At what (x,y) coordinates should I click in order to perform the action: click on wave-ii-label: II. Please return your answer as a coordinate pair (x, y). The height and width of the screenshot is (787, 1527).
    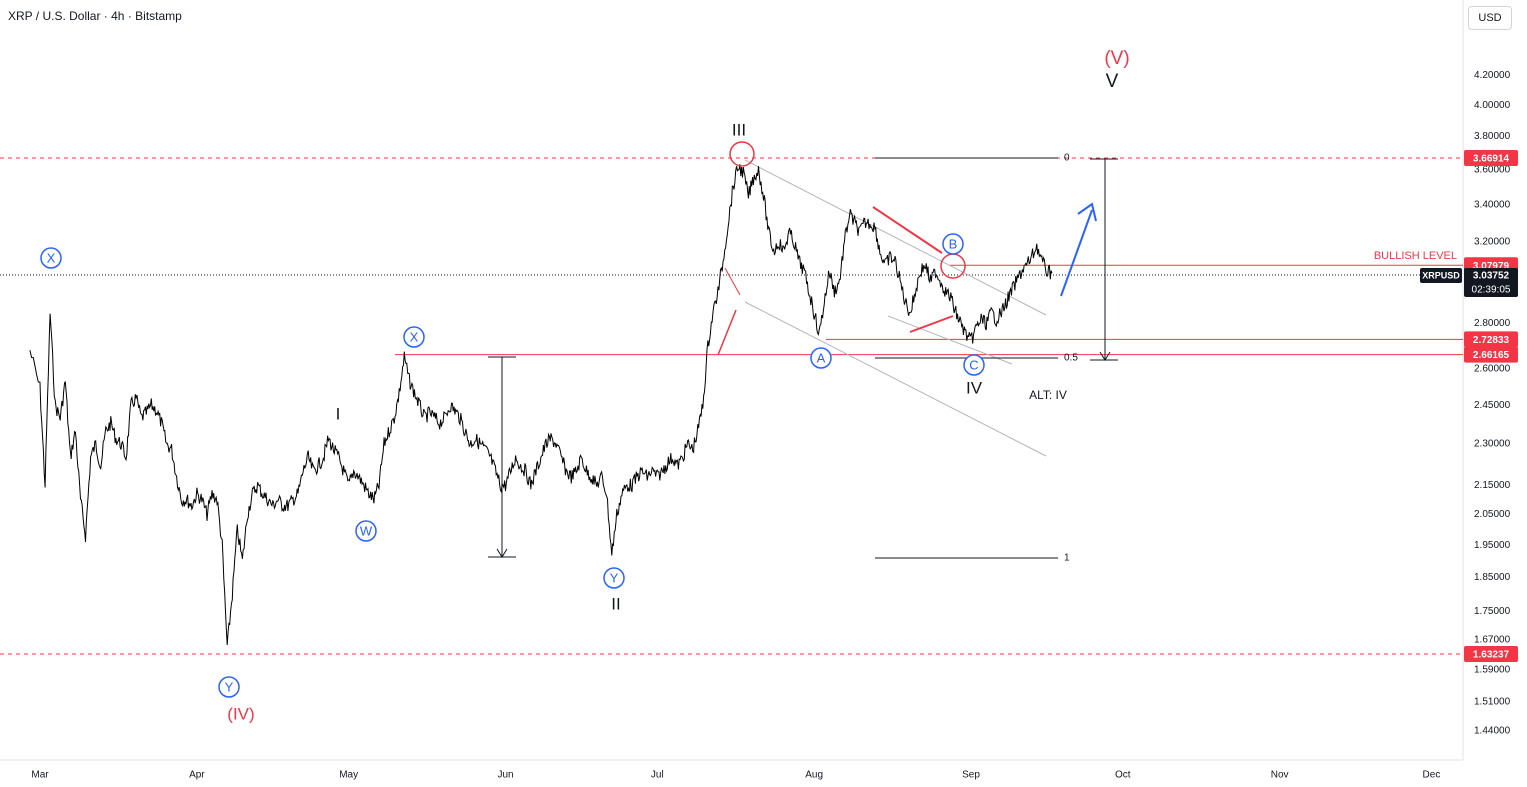
    Looking at the image, I should click on (615, 603).